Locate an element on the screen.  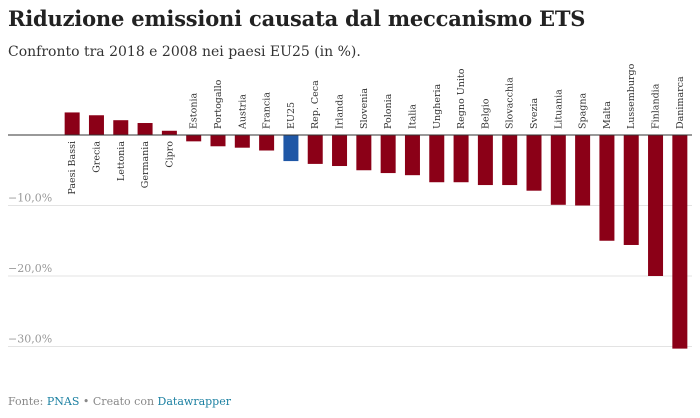
bar-irlanda is located at coordinates (340, 151).